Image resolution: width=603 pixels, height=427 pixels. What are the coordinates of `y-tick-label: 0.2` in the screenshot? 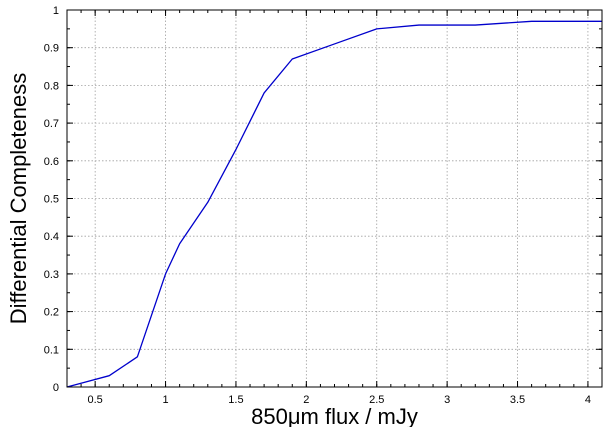 It's located at (51, 313).